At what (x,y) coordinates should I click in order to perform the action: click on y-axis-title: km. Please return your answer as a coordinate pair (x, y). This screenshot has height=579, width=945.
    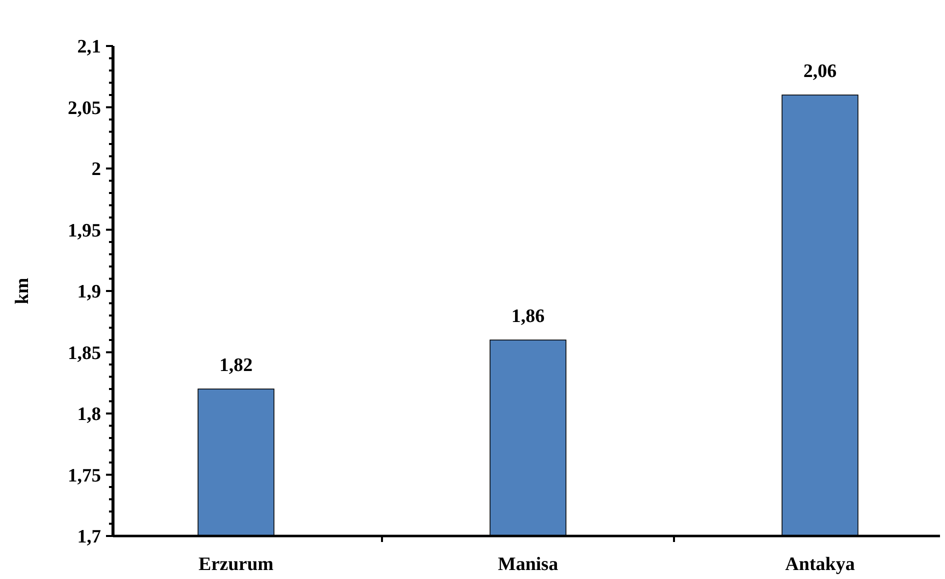
    Looking at the image, I should click on (22, 291).